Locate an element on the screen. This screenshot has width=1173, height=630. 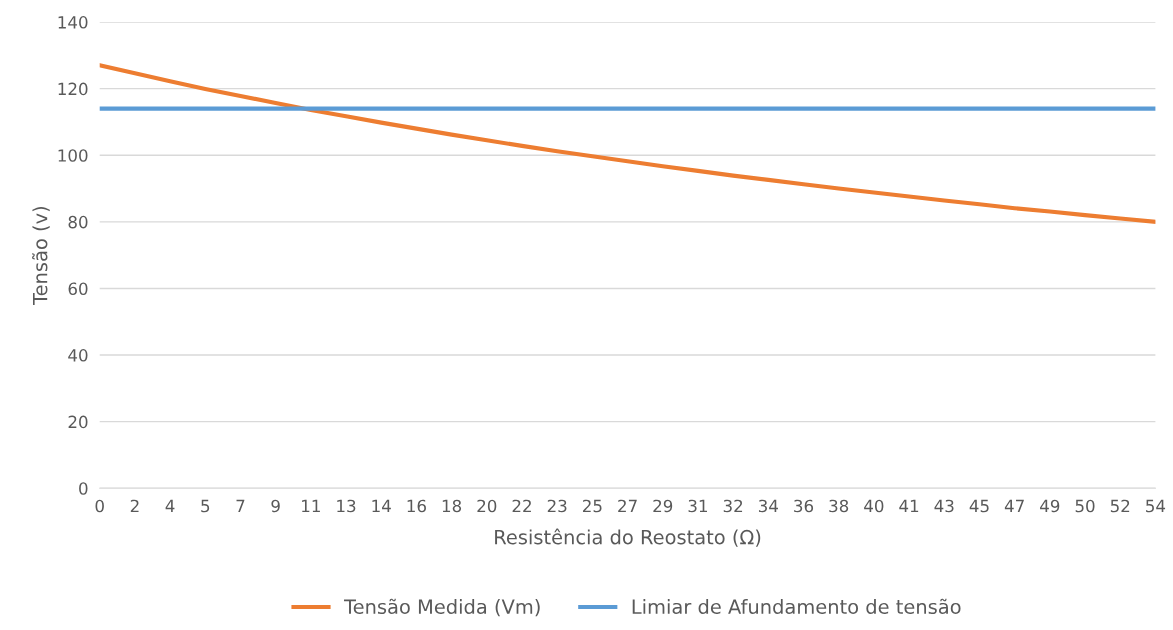
y-tick-label: 0 is located at coordinates (83, 488).